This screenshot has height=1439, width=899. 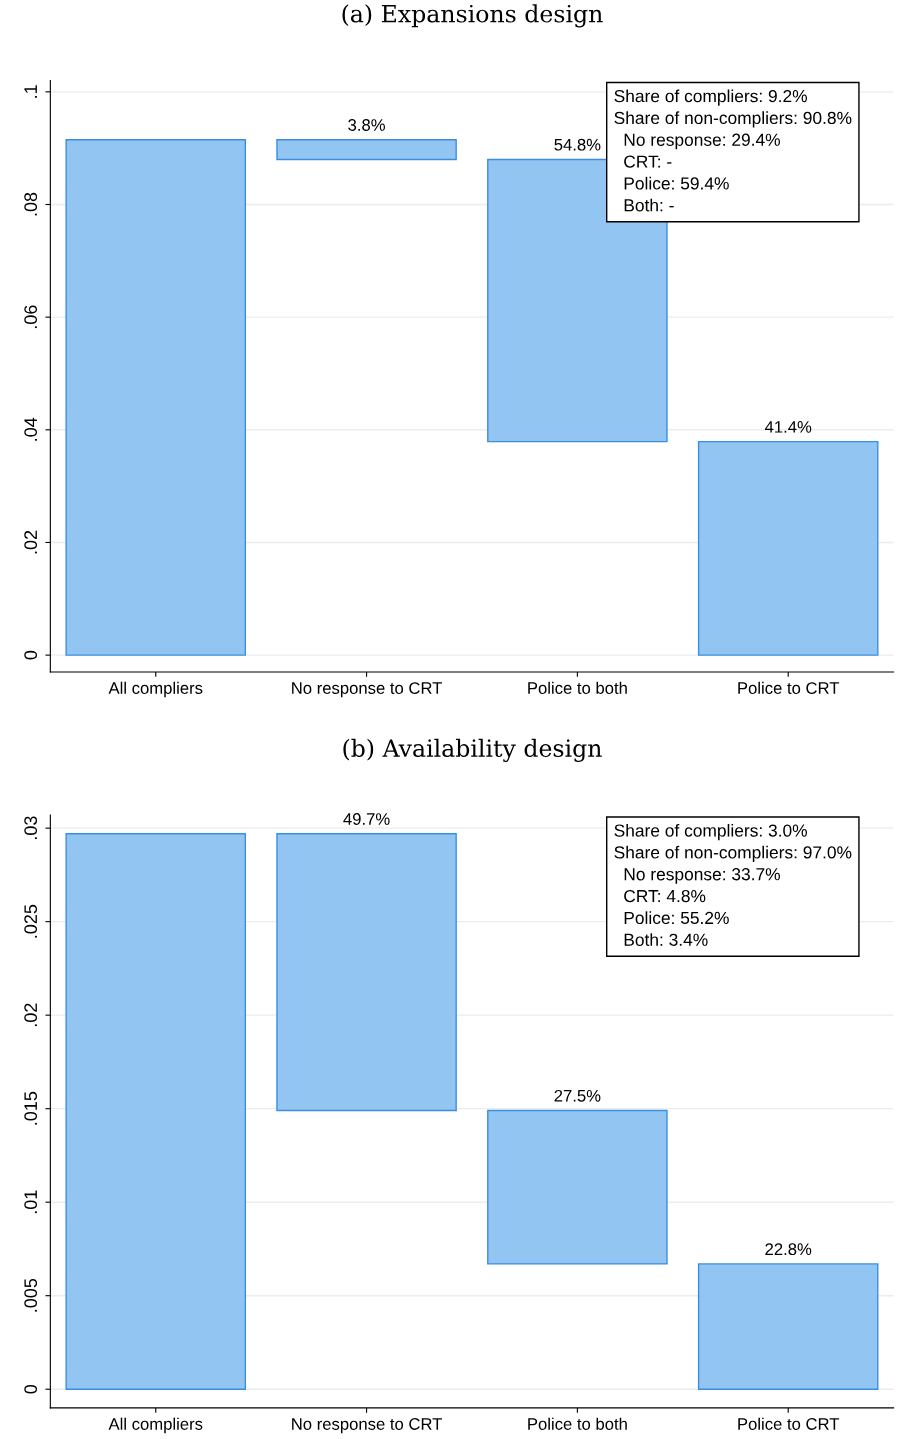 I want to click on annotation: No response: 33.7%, so click(x=702, y=876).